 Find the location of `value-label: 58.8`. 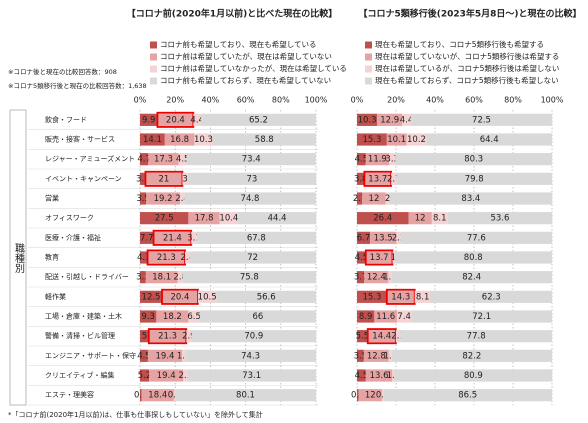

value-label: 58.8 is located at coordinates (264, 140).